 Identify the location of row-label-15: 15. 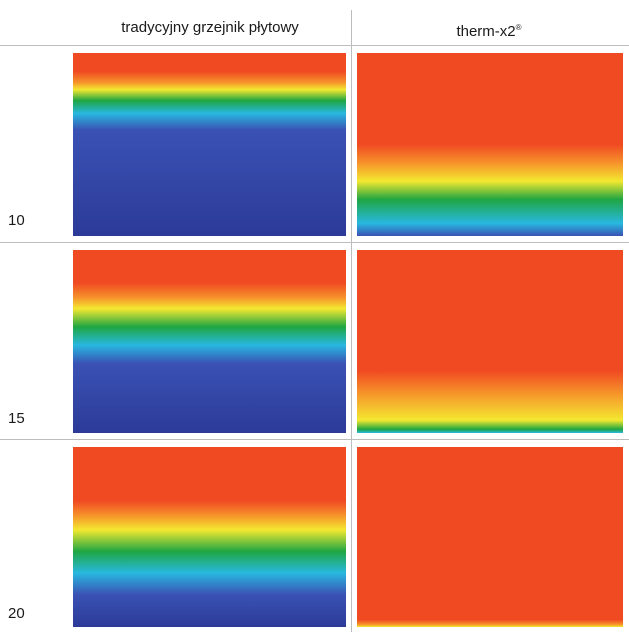
(16, 418).